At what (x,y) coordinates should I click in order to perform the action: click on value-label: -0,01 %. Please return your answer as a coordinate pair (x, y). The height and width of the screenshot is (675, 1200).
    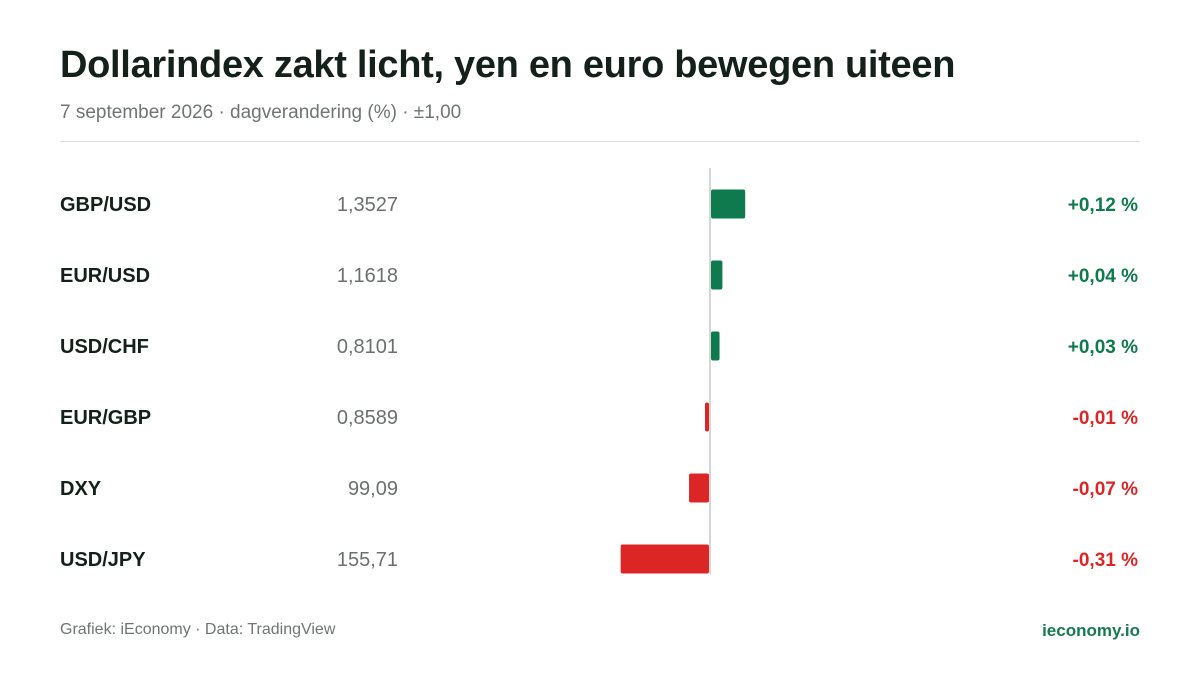
    Looking at the image, I should click on (1106, 418).